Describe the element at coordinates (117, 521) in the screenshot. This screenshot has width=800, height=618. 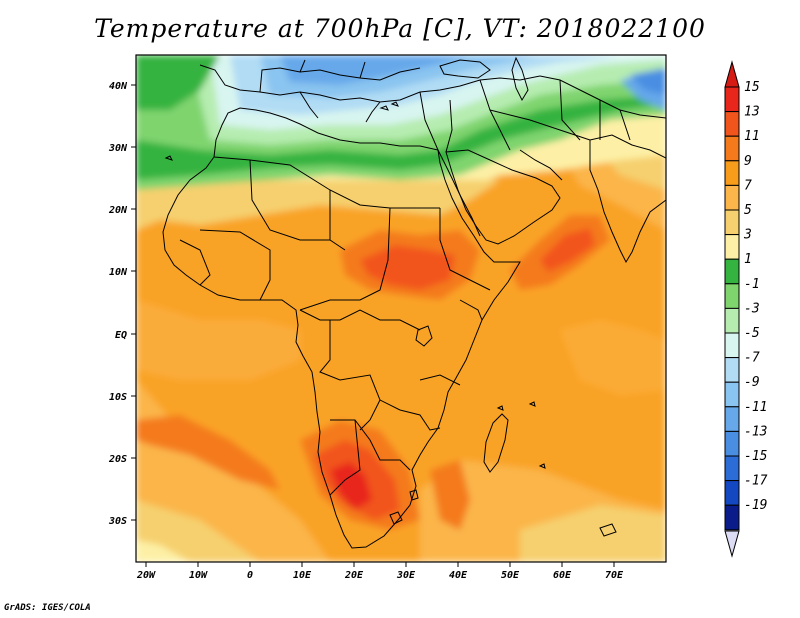
I see `lat-label: 30S` at that location.